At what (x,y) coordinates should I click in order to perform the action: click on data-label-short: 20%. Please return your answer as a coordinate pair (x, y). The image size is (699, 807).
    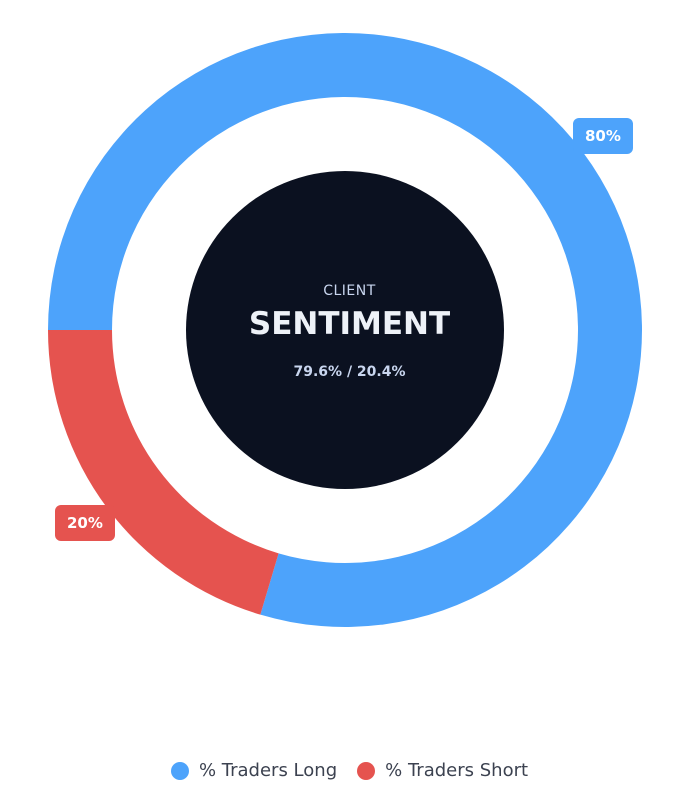
    Looking at the image, I should click on (85, 523).